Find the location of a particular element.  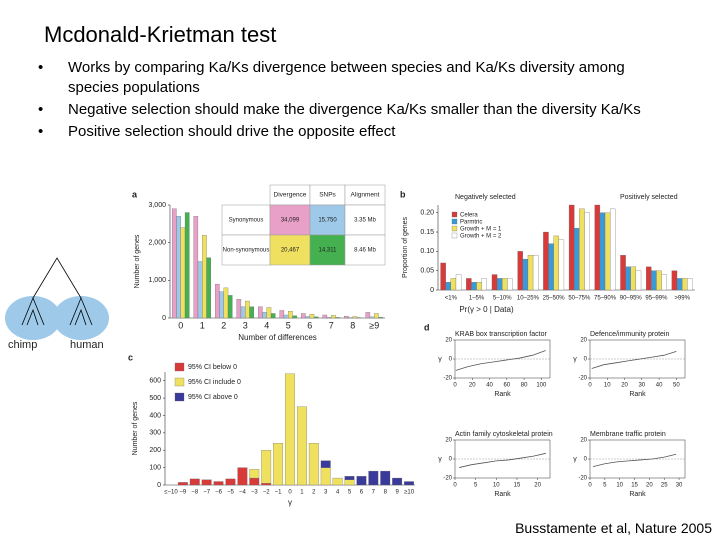

panel-title: Positively selected is located at coordinates (649, 197).